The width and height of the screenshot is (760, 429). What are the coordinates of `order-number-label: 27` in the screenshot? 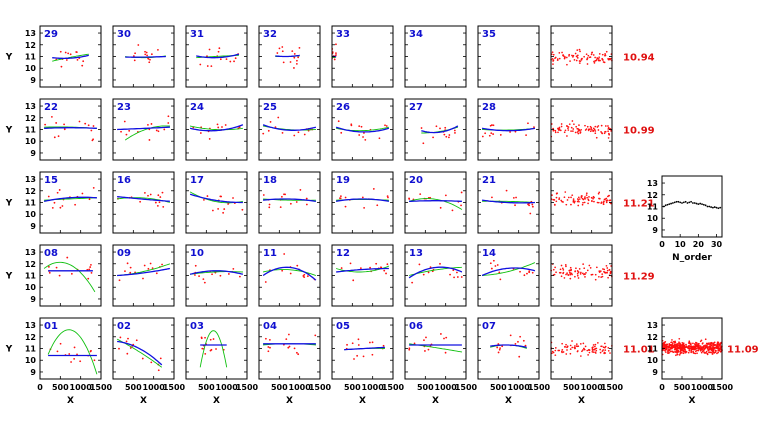 It's located at (416, 107).